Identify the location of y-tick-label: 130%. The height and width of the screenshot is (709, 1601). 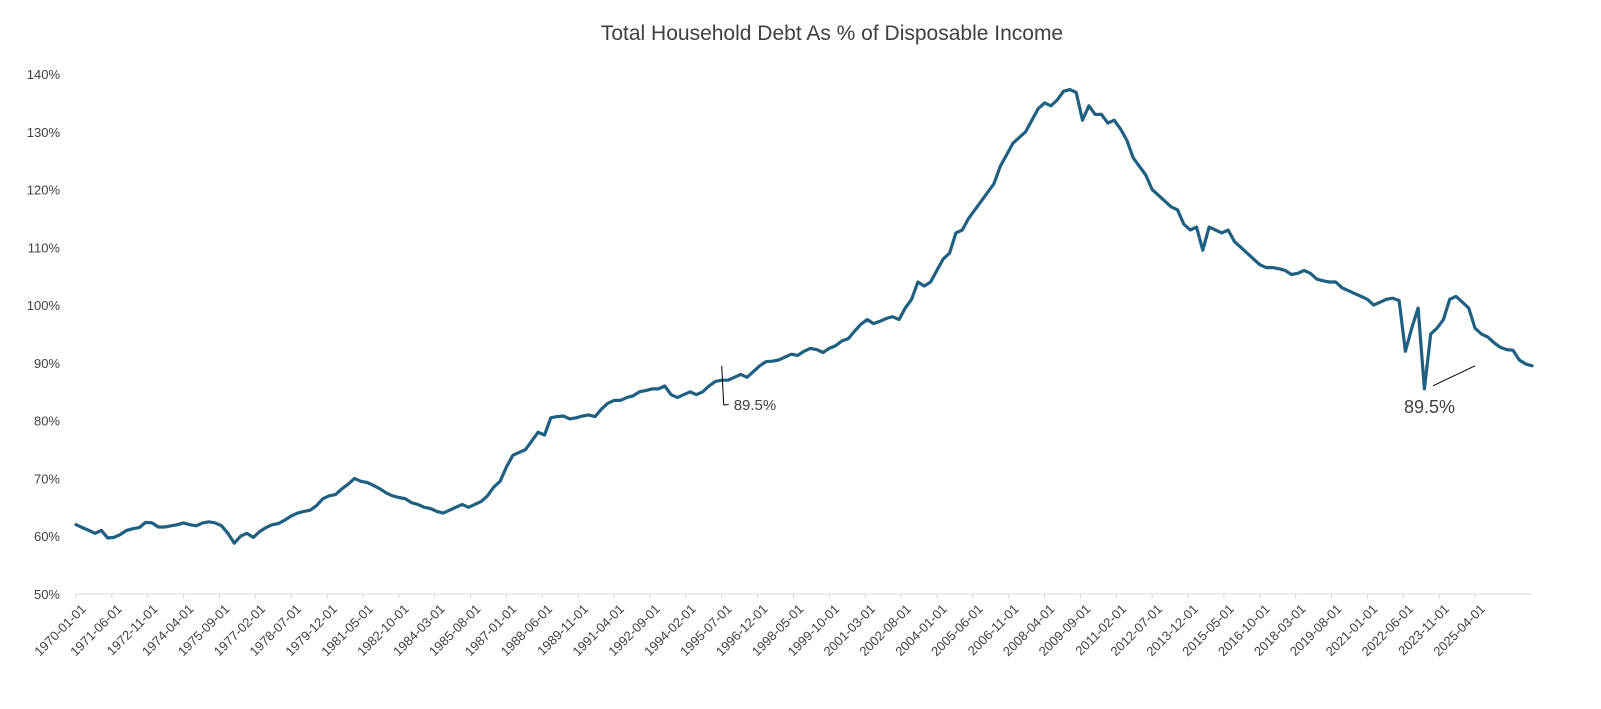
(44, 132).